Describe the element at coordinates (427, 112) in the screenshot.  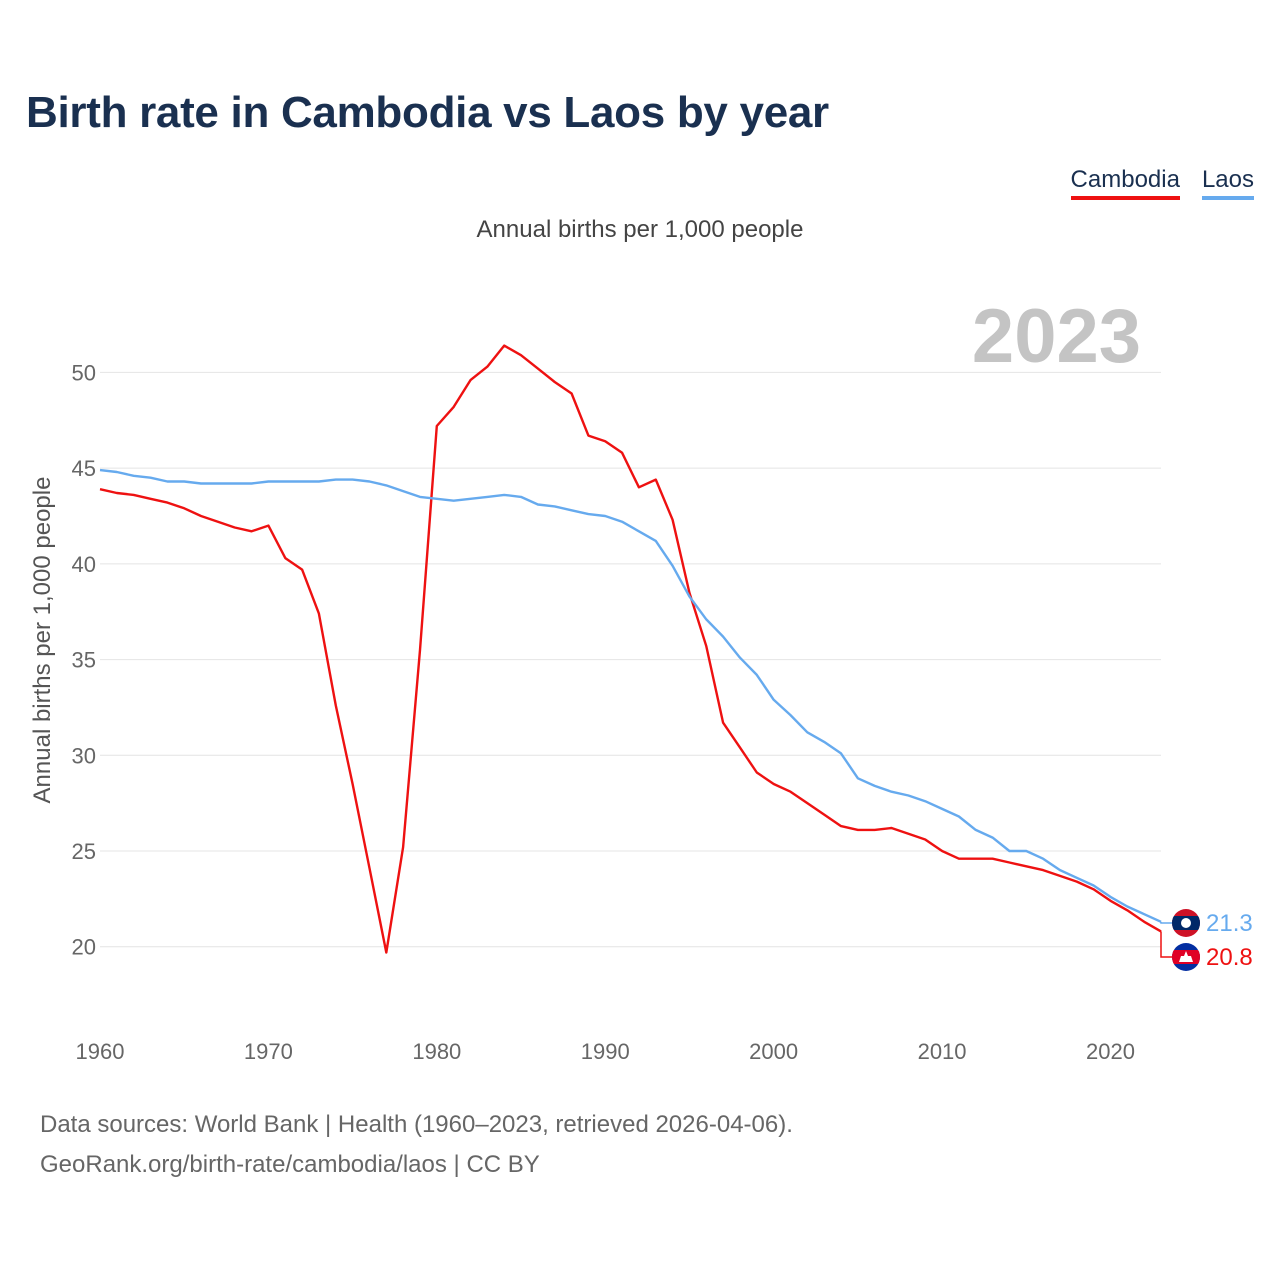
I see `chart-title: Birth rate in Cambodia vs Laos by year` at that location.